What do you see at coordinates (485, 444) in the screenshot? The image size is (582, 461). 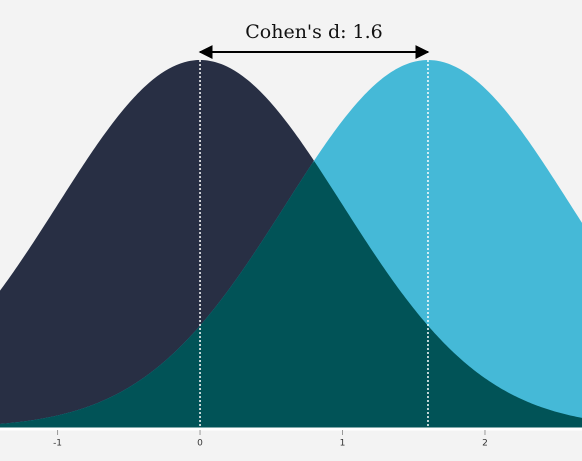 I see `x-tick-label: 2` at bounding box center [485, 444].